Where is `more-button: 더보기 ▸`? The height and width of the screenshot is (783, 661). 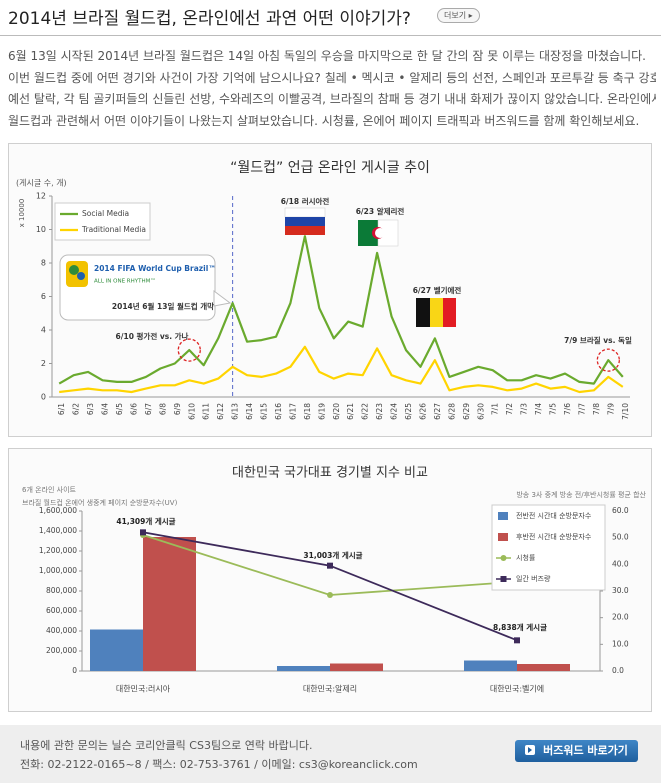
more-button: 더보기 ▸ is located at coordinates (458, 15).